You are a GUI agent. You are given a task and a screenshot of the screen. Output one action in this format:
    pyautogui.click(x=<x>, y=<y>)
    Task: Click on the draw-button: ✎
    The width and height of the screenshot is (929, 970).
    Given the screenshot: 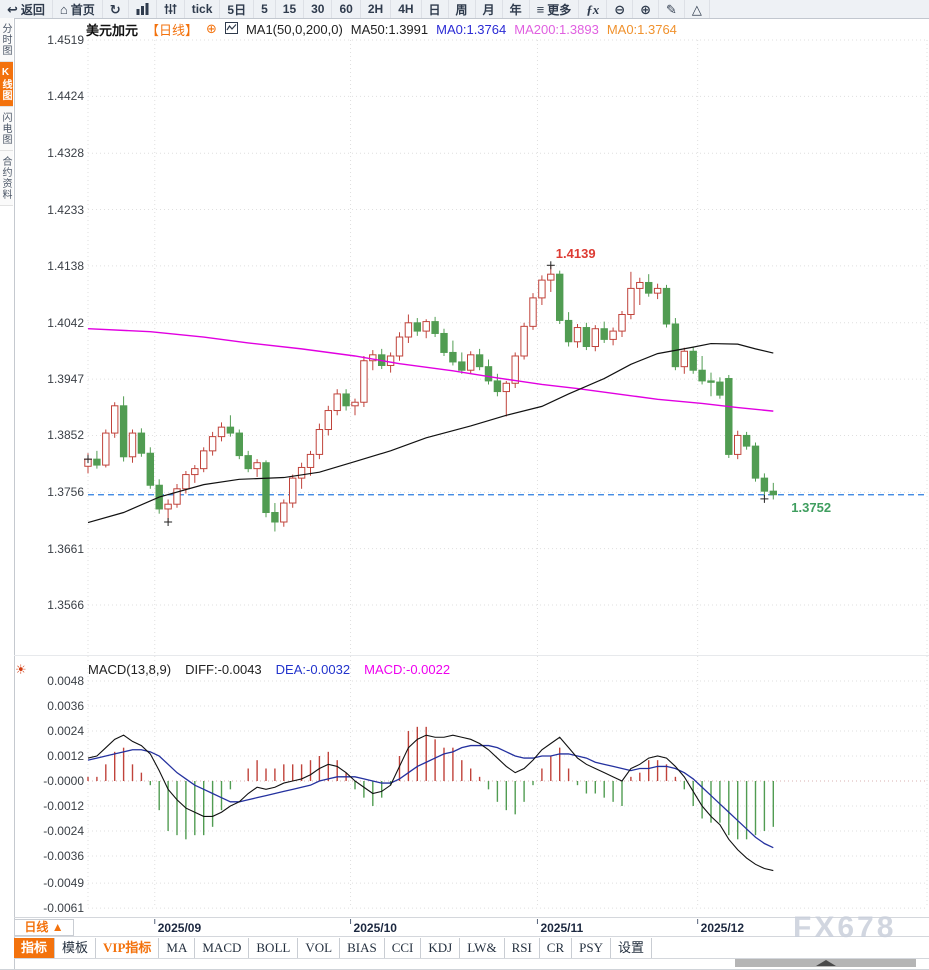 What is the action you would take?
    pyautogui.click(x=672, y=9)
    